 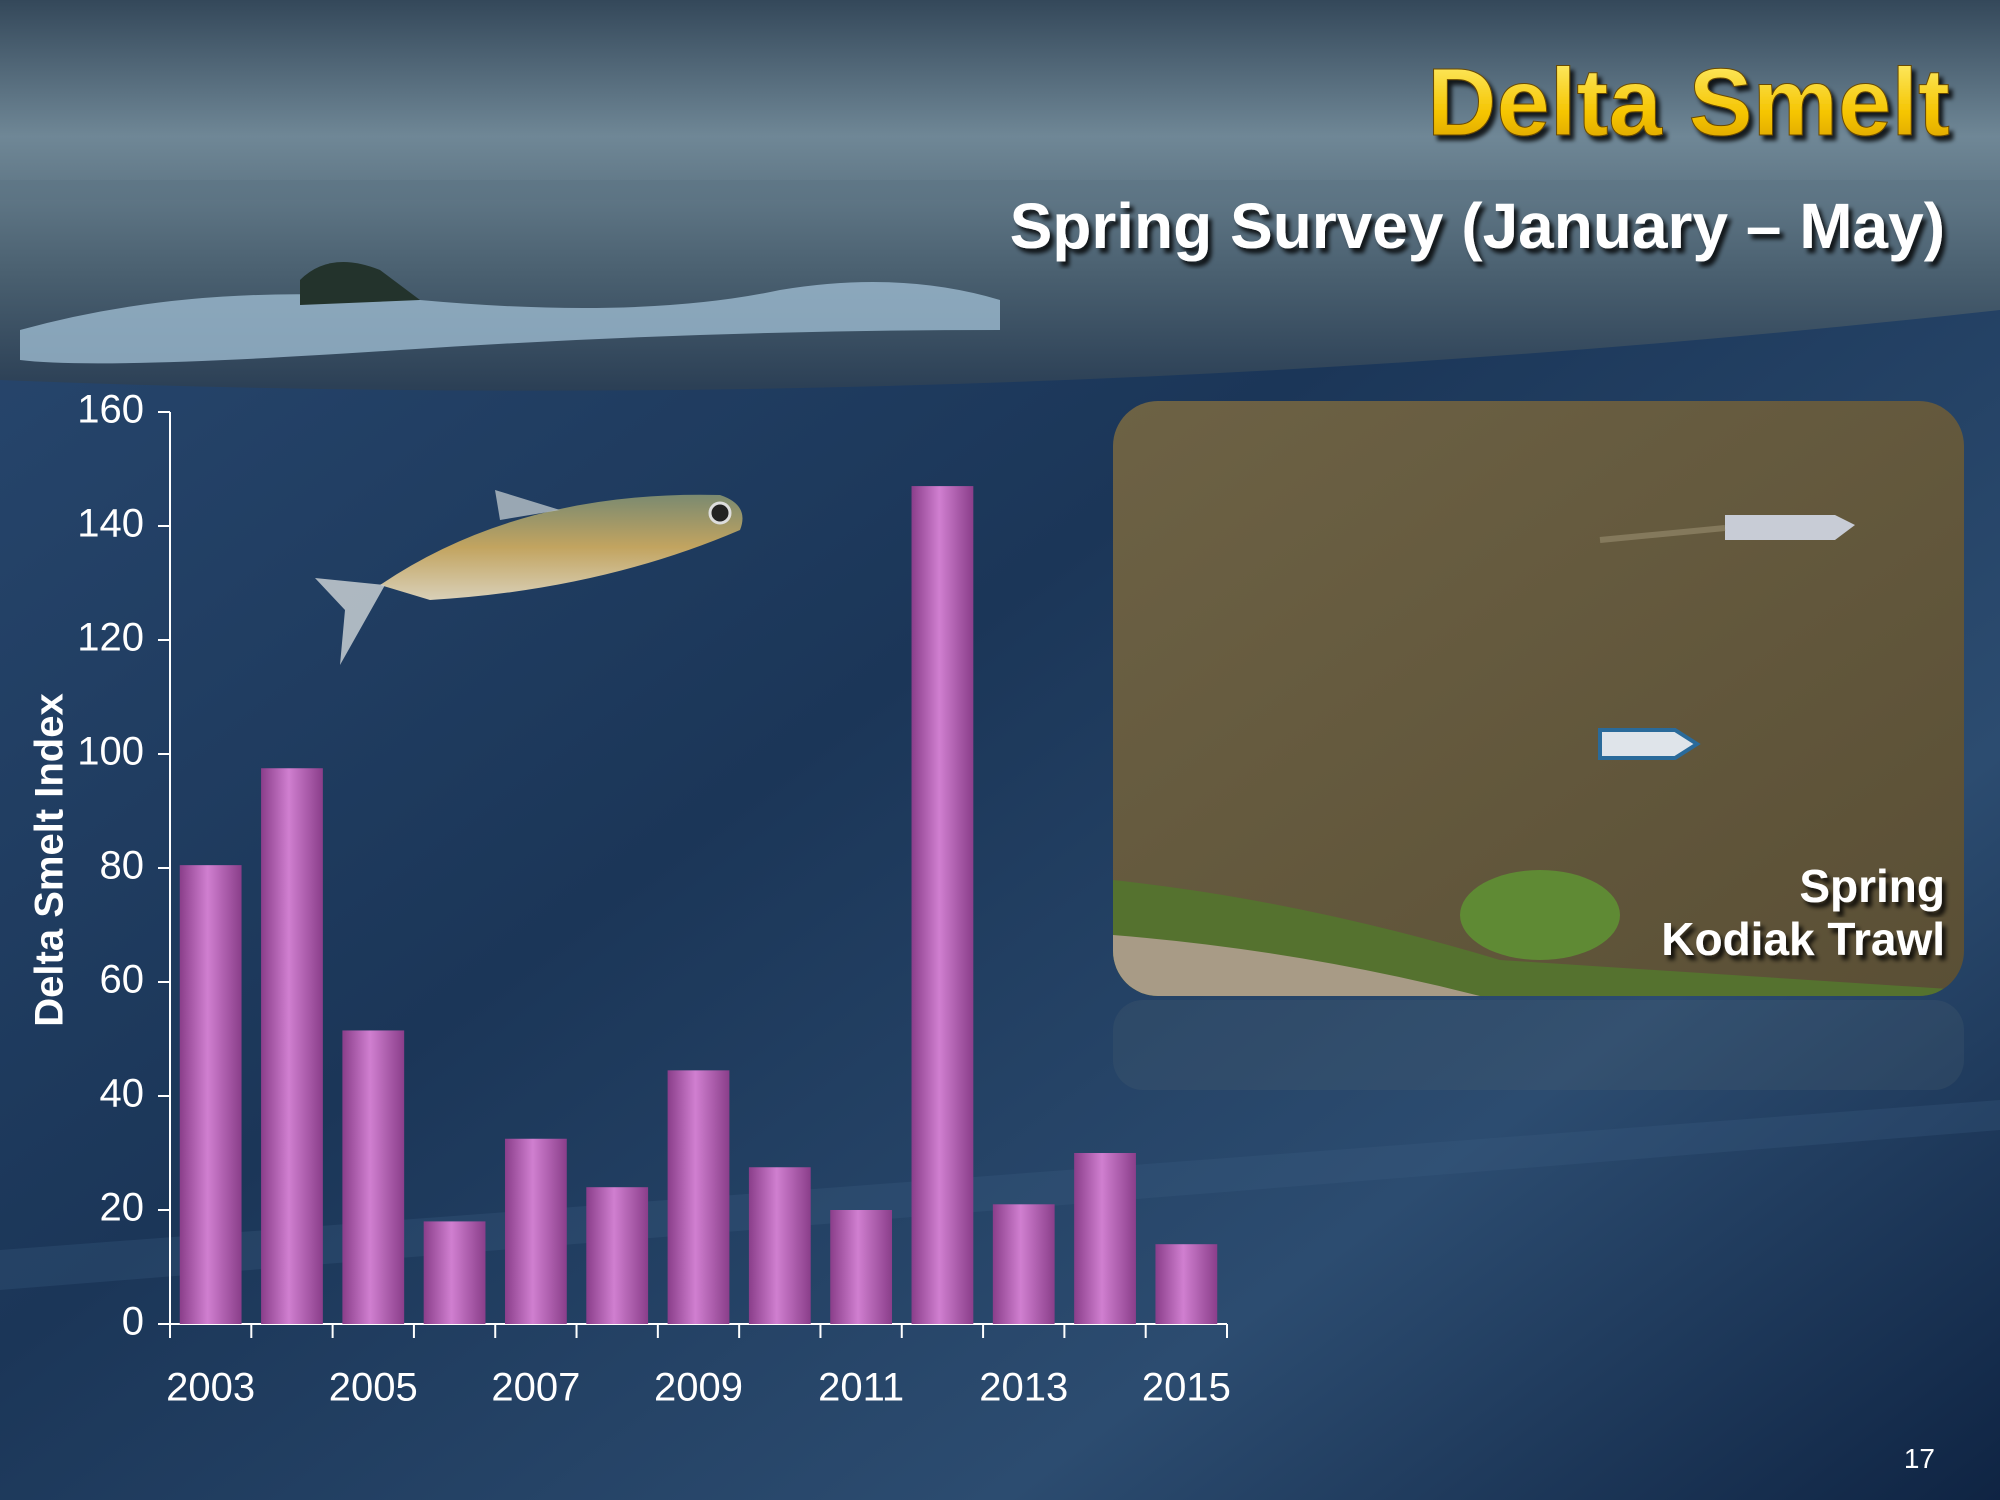 I want to click on x-tick-label: 2005, so click(x=373, y=1388).